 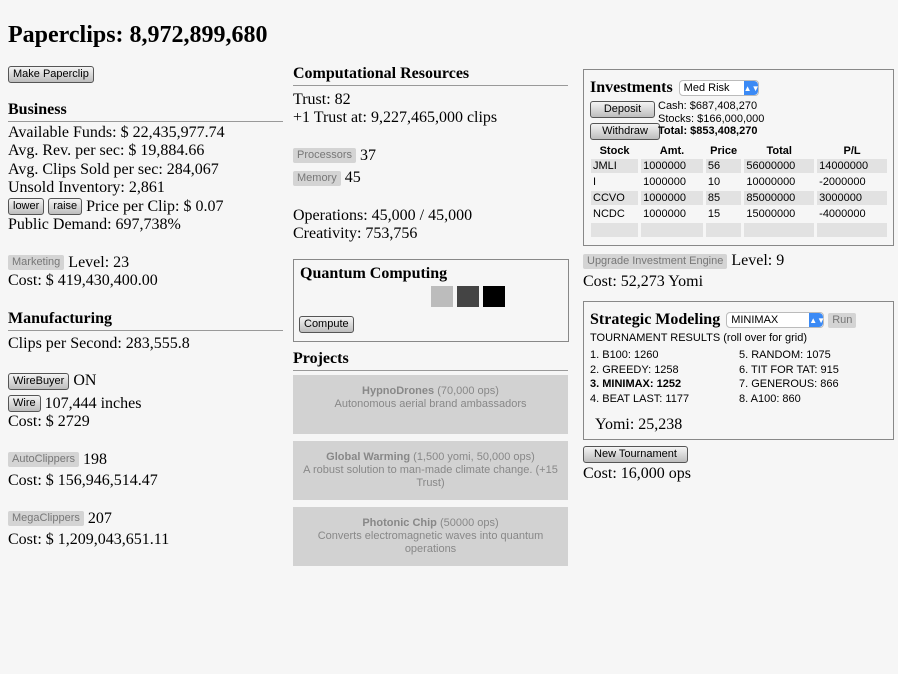 I want to click on creativity: Creativity: 753,756, so click(x=355, y=233).